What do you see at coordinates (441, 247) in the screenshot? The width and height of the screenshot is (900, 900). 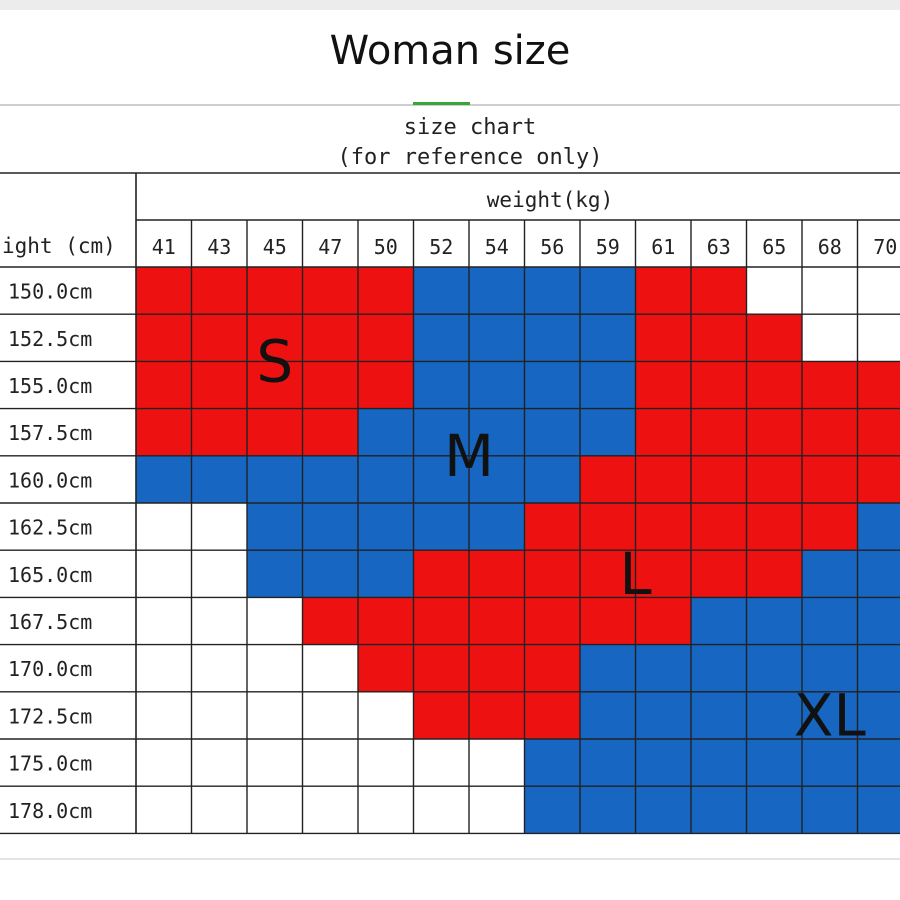 I see `weight-tick-label: 52` at bounding box center [441, 247].